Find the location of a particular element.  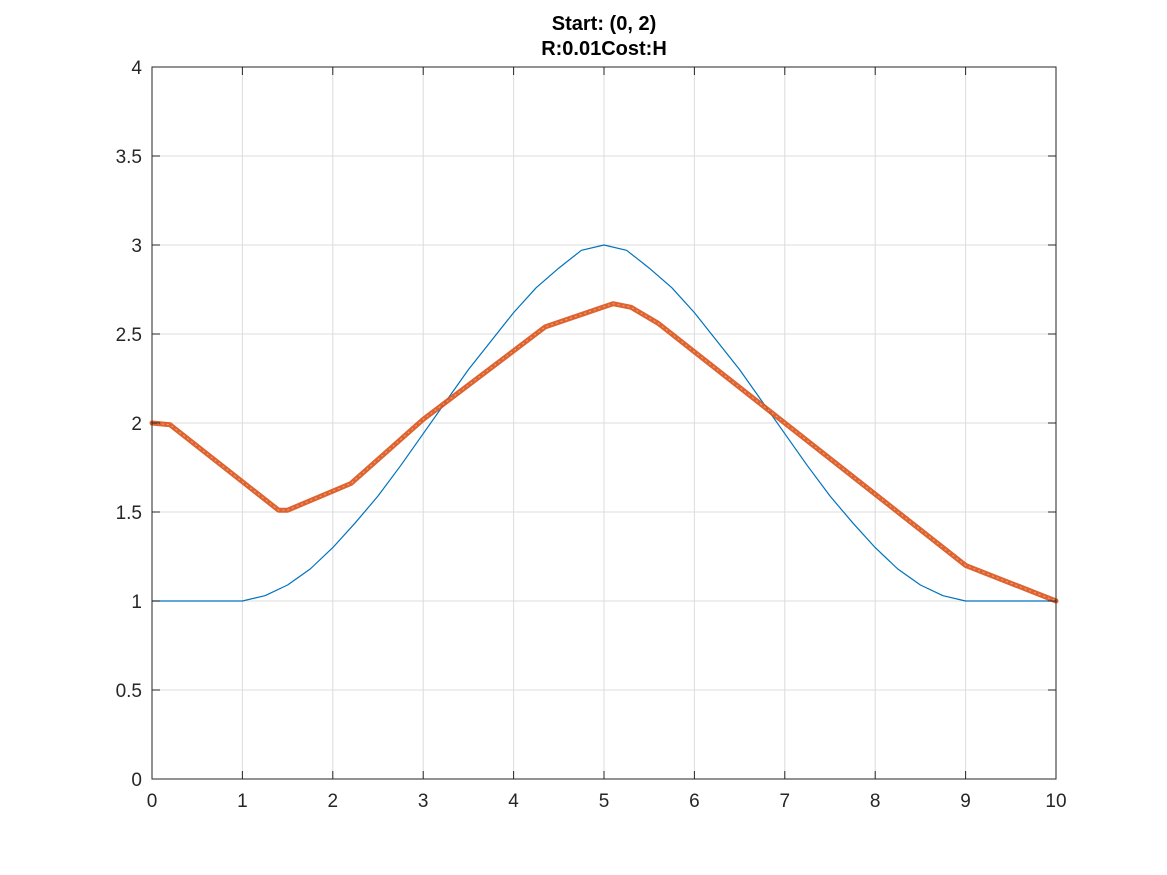

y-tick-label: 2 is located at coordinates (136, 424).